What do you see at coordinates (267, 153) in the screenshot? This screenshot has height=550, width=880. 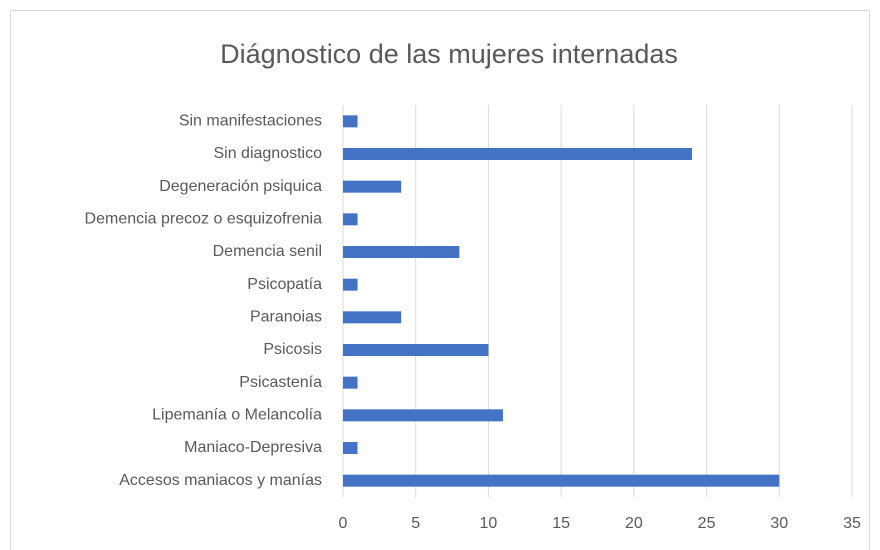 I see `y-tick-label: Sin diagnostico` at bounding box center [267, 153].